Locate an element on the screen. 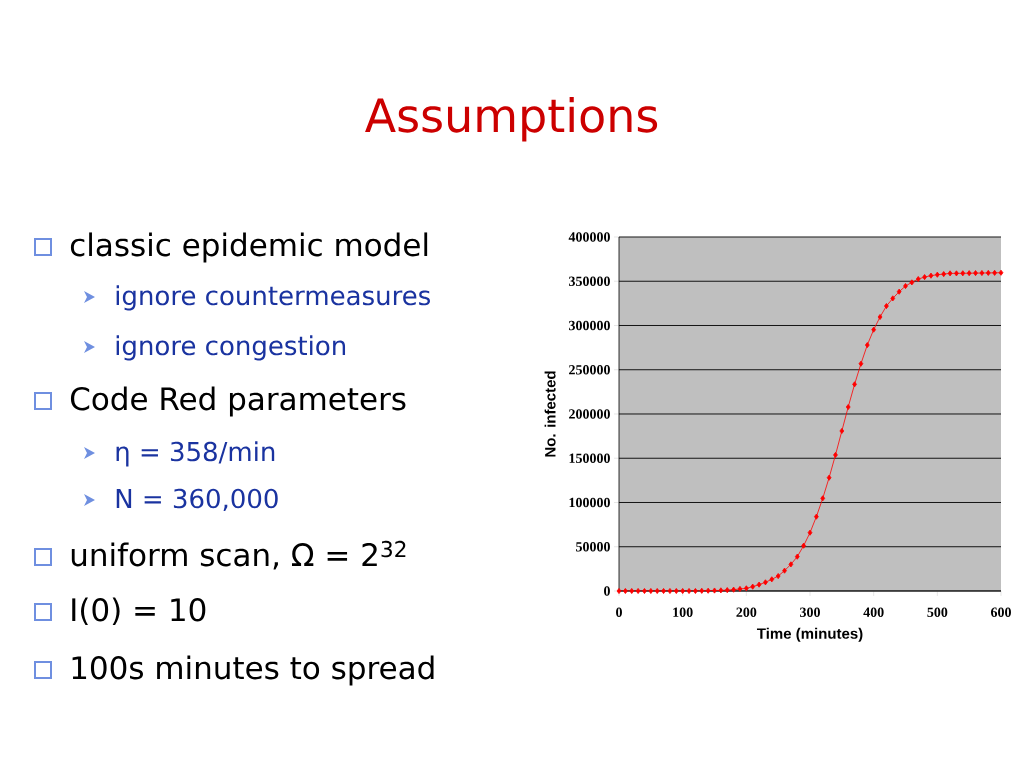 The width and height of the screenshot is (1024, 768). text: η = 358/min is located at coordinates (195, 454).